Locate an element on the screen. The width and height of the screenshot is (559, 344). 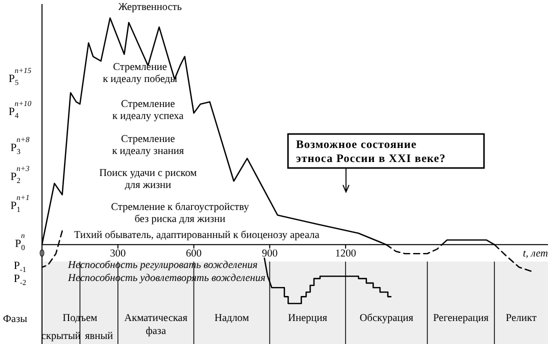
band-label: Надлом is located at coordinates (232, 318).